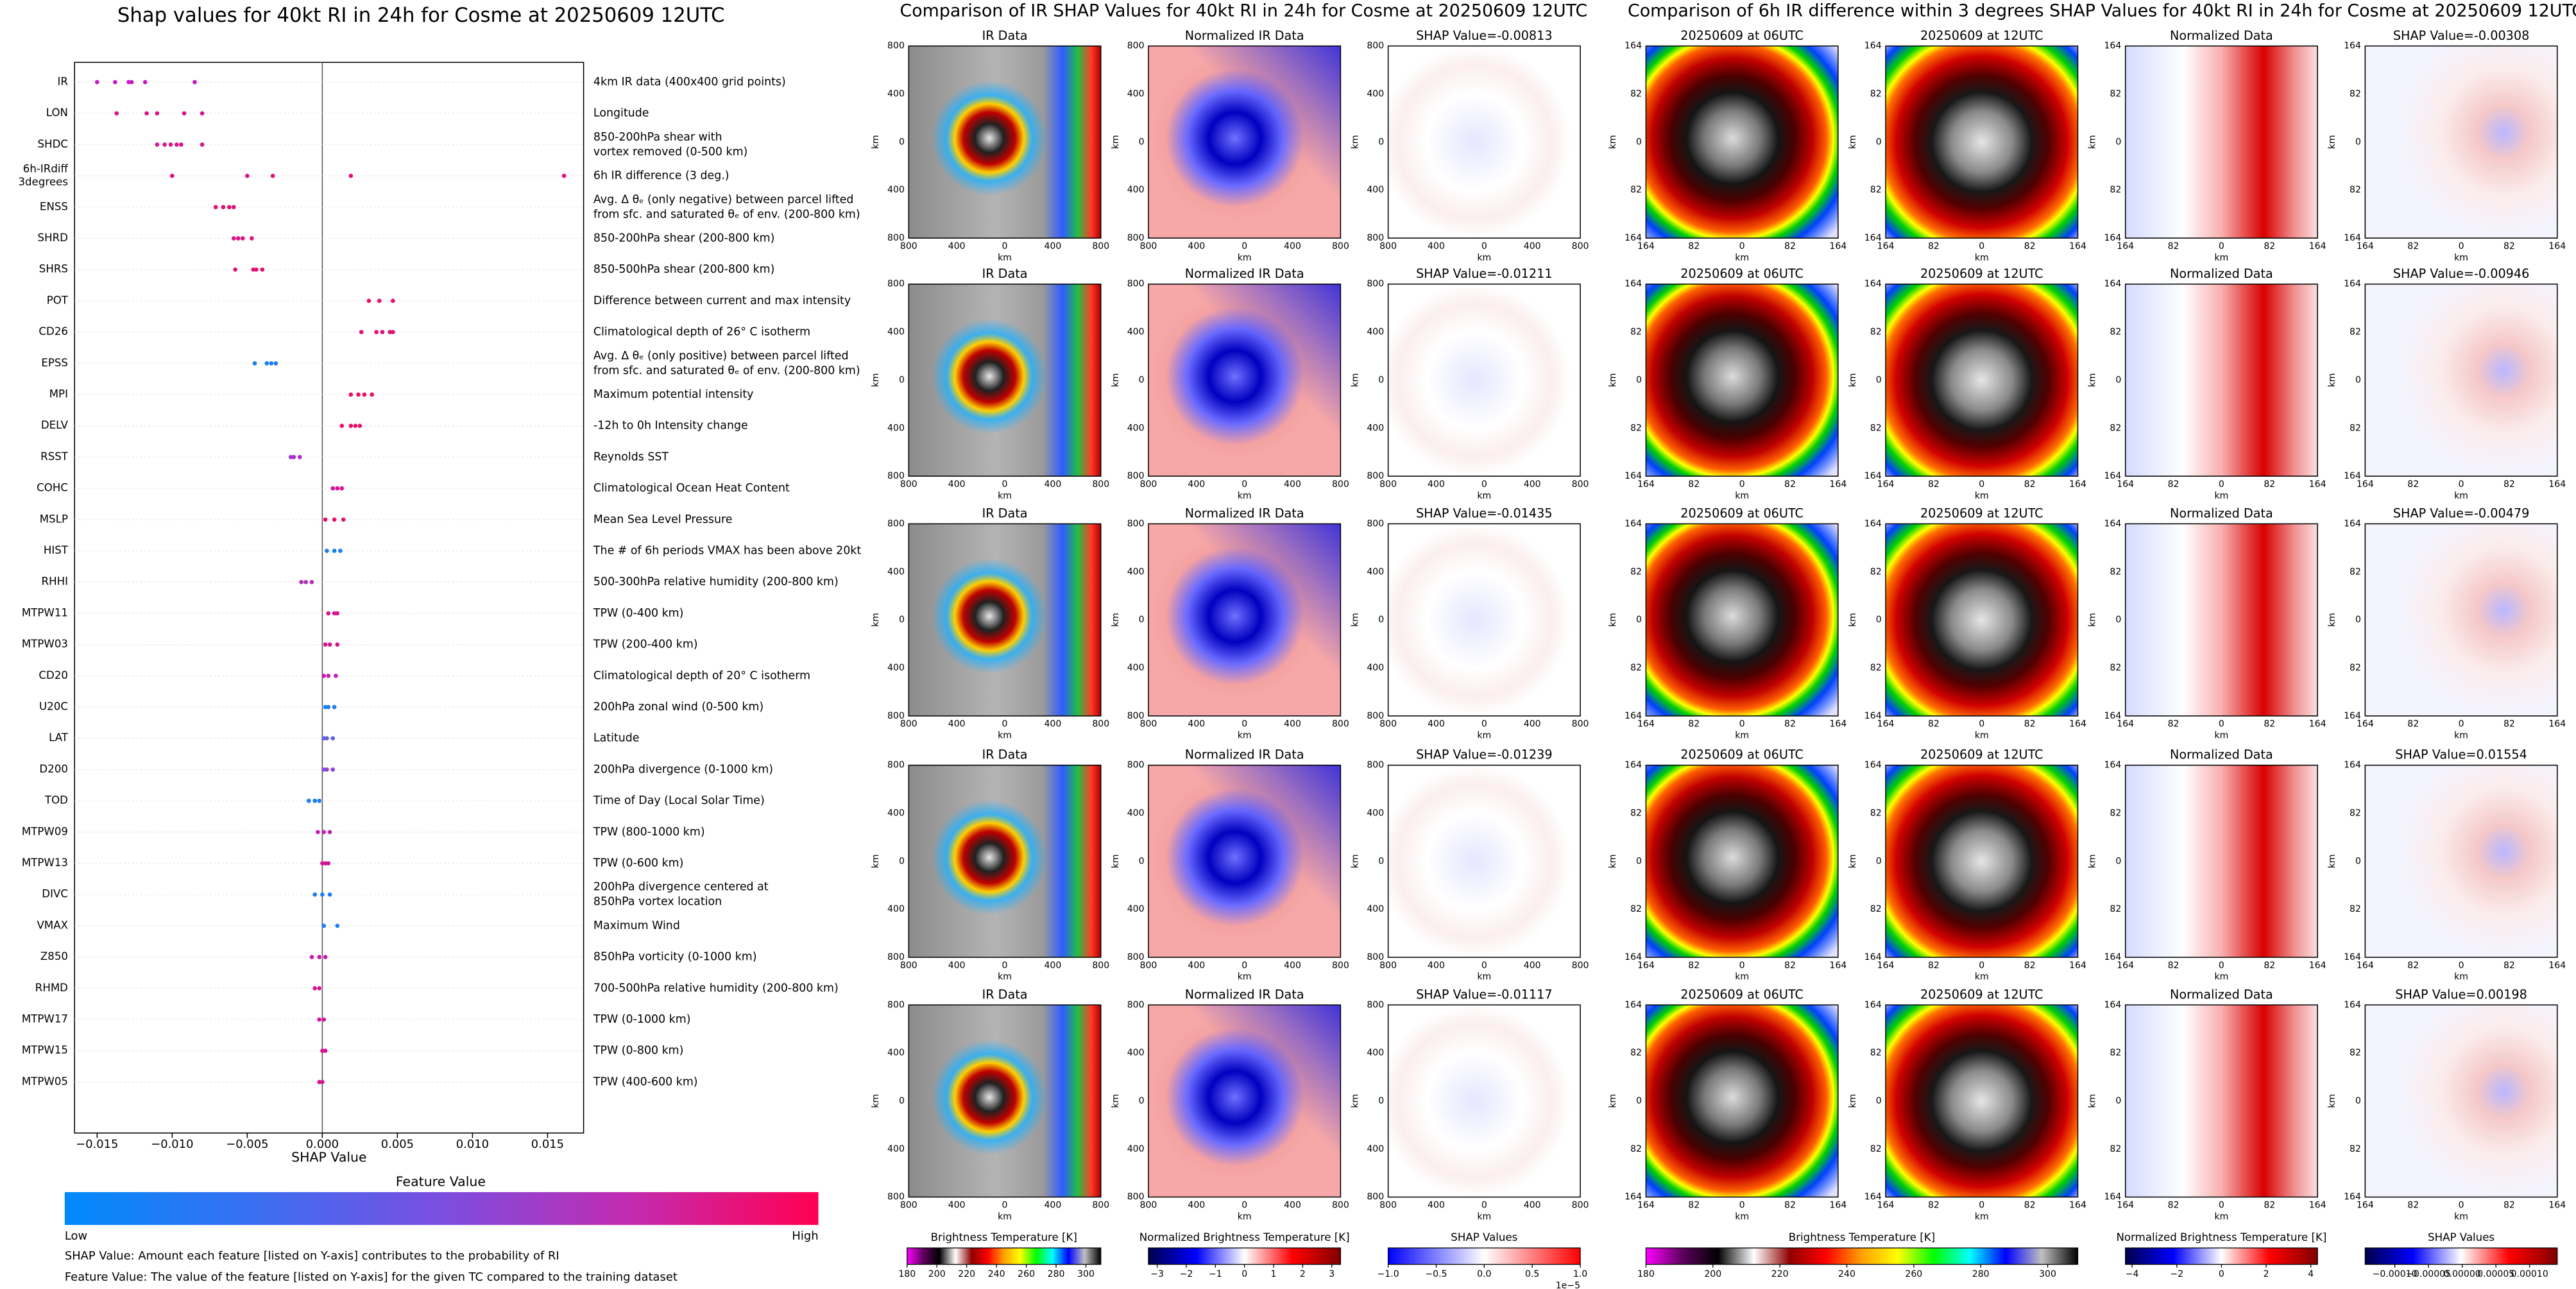 Image resolution: width=2576 pixels, height=1289 pixels. What do you see at coordinates (45, 644) in the screenshot?
I see `y-tick-label: MTPW03` at bounding box center [45, 644].